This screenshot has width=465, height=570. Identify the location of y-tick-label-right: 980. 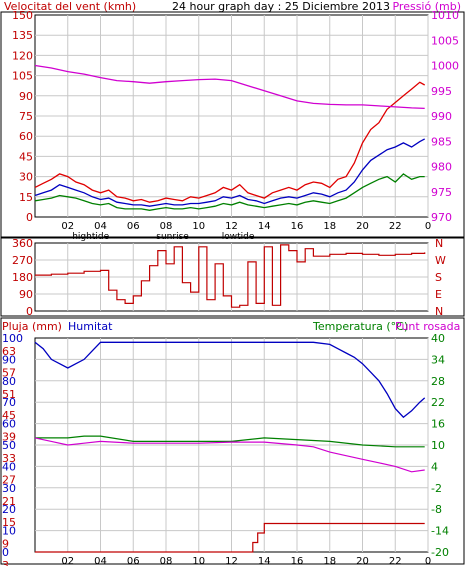
(441, 167).